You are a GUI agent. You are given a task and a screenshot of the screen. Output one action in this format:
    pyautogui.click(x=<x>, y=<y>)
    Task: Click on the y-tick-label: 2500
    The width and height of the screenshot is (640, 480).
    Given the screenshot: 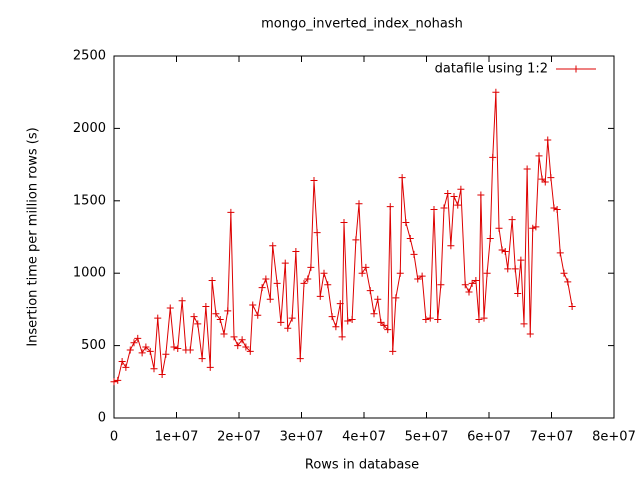 What is the action you would take?
    pyautogui.click(x=89, y=56)
    